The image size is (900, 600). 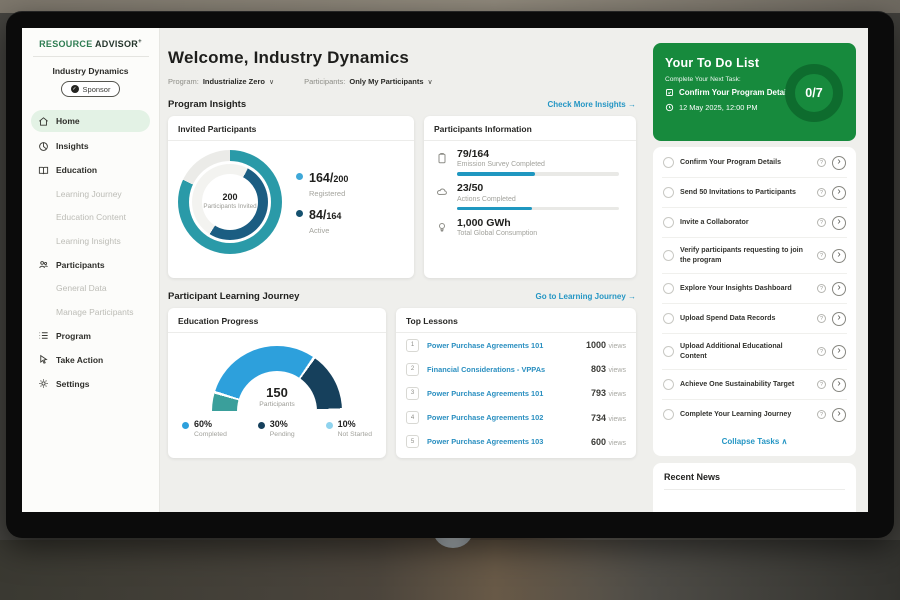 What do you see at coordinates (81, 288) in the screenshot?
I see `sidebar-item-general-data: General Data` at bounding box center [81, 288].